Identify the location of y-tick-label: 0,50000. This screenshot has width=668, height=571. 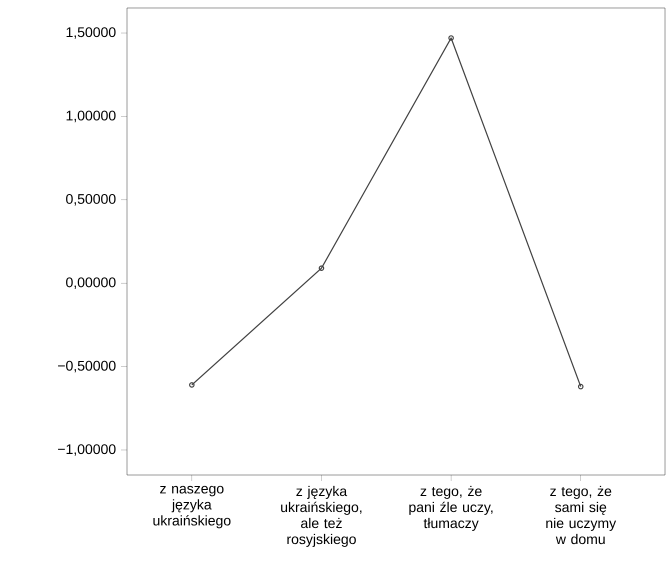
(91, 200).